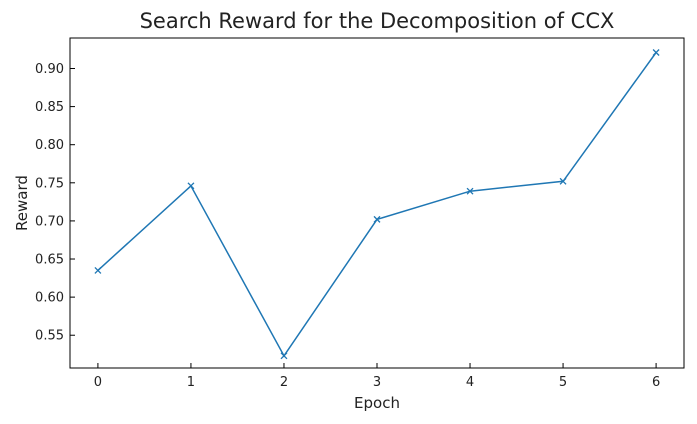  I want to click on x-tick-label: 3, so click(377, 382).